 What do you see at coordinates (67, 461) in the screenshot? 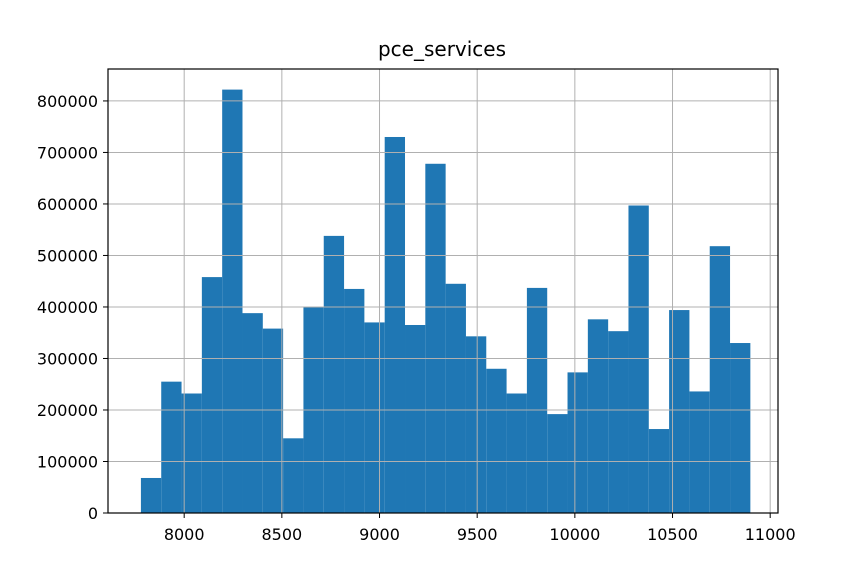
I see `y-tick-label-1: 100000` at bounding box center [67, 461].